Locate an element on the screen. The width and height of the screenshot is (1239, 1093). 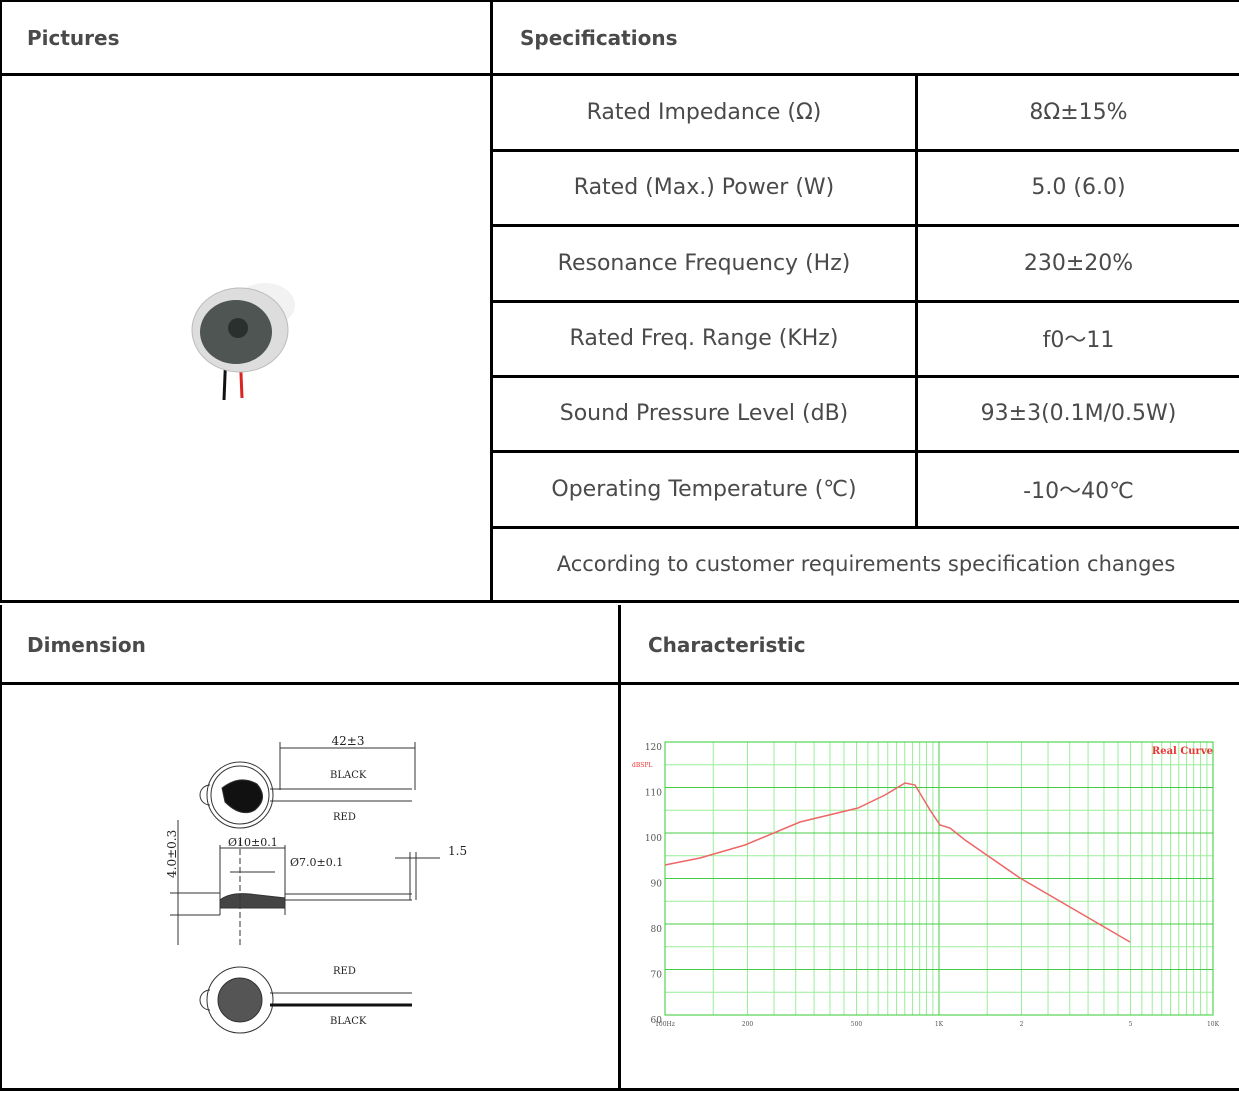
header: Dimension is located at coordinates (86, 645).